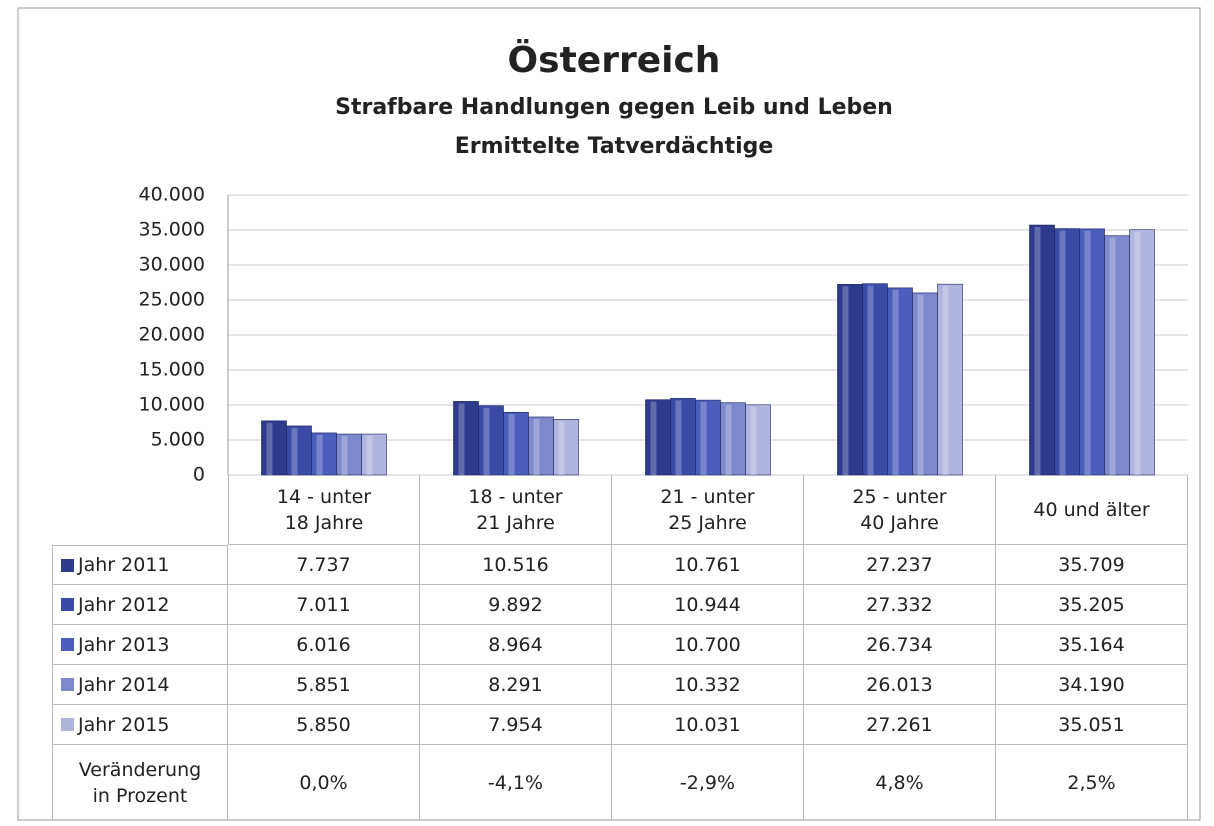 The height and width of the screenshot is (826, 1214). What do you see at coordinates (124, 604) in the screenshot?
I see `legend-label: Jahr 2012` at bounding box center [124, 604].